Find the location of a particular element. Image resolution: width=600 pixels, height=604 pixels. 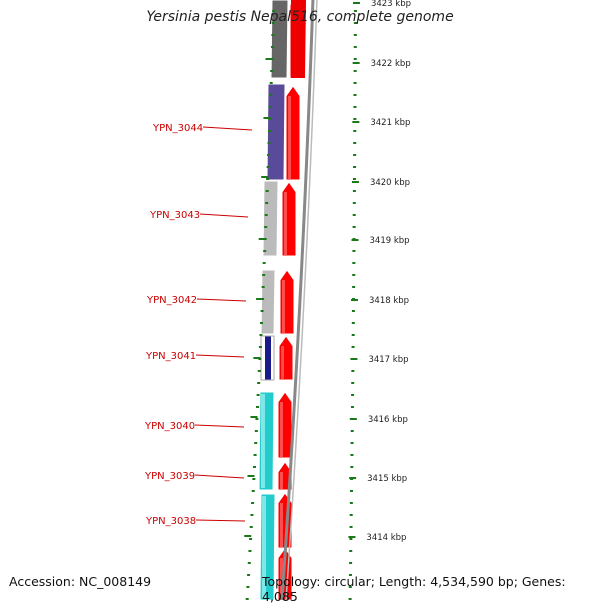

ruler-tick-label: 3417 kbp is located at coordinates (388, 360).